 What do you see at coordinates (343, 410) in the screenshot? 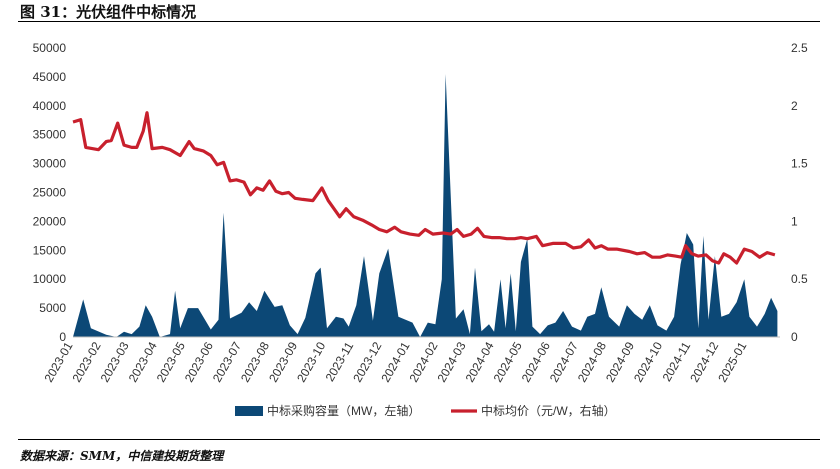
I see `legend-label-area: 中标采购容量（MW，左轴）` at bounding box center [343, 410].